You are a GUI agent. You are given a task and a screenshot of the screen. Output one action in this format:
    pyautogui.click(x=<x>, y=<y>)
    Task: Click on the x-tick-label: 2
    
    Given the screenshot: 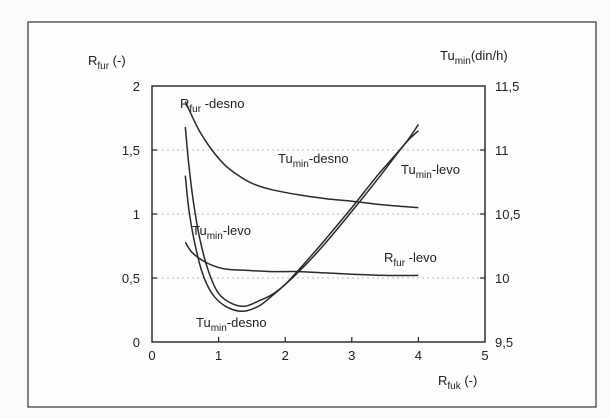 What is the action you would take?
    pyautogui.click(x=285, y=355)
    